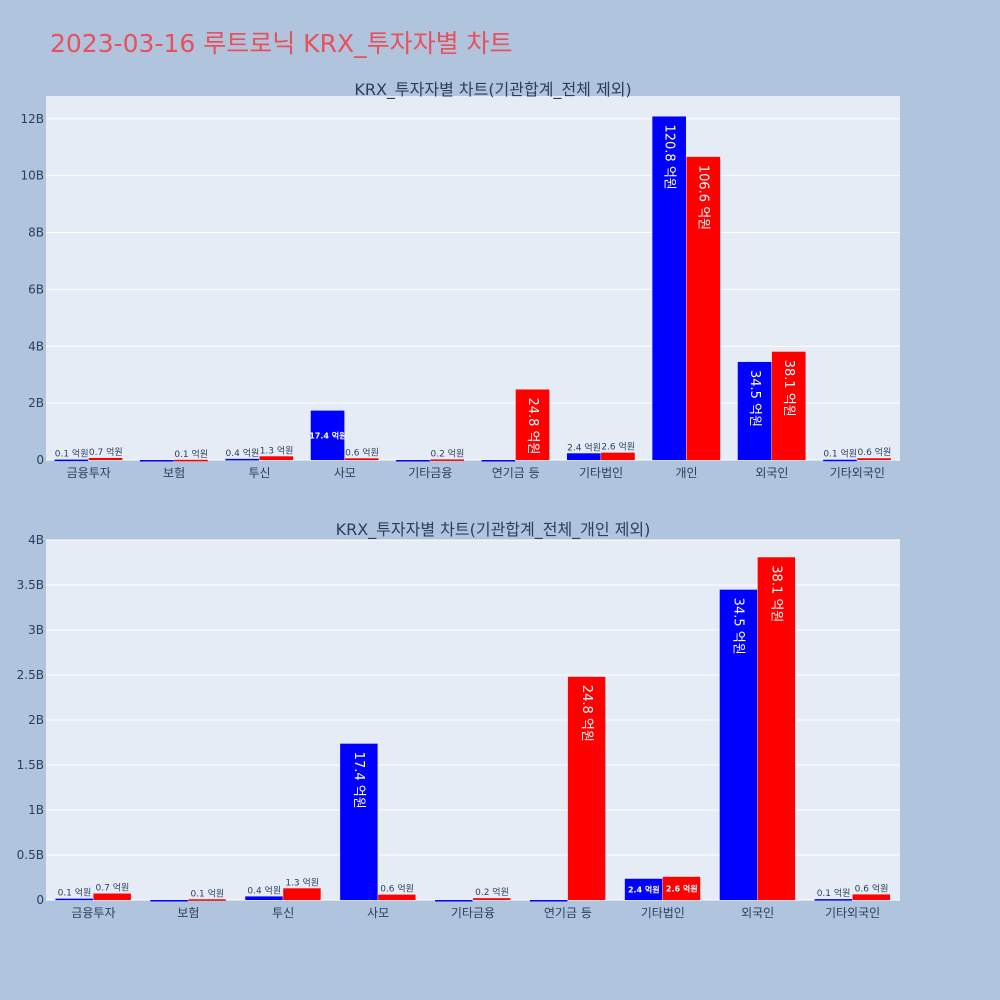 Image resolution: width=1000 pixels, height=1000 pixels. What do you see at coordinates (281, 43) in the screenshot?
I see `page-title: 2023-03-16 루트로닉 KRX_투자자별 차트` at bounding box center [281, 43].